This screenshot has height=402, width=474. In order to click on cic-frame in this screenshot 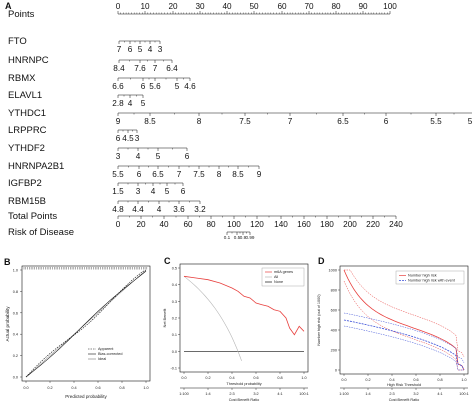, I will do `click(404, 320)`.